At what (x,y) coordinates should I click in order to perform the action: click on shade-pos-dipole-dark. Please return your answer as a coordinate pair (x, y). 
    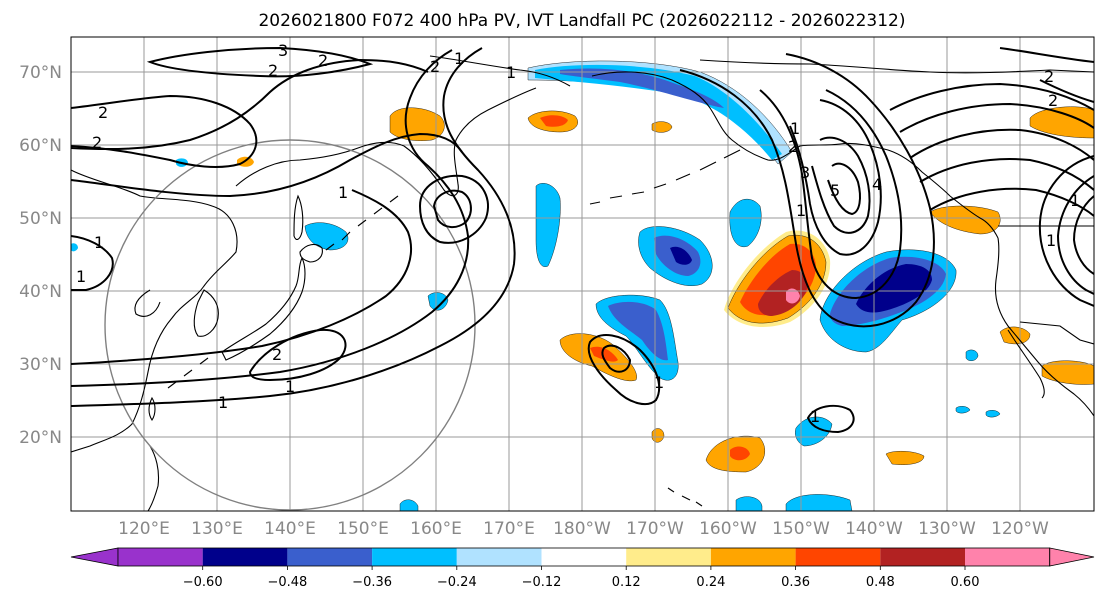
    Looking at the image, I should click on (783, 293).